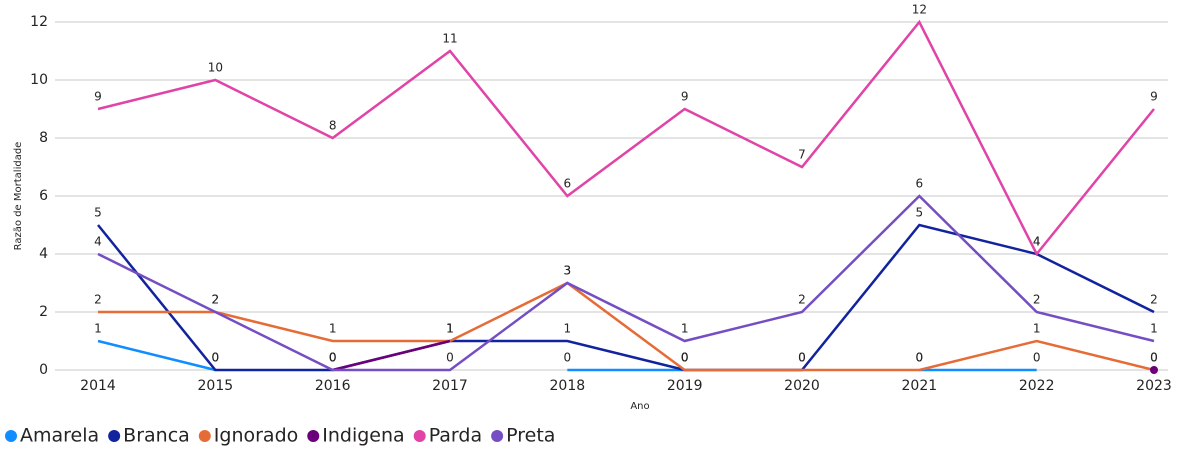 The width and height of the screenshot is (1188, 450). What do you see at coordinates (455, 436) in the screenshot?
I see `legend-label: Parda` at bounding box center [455, 436].